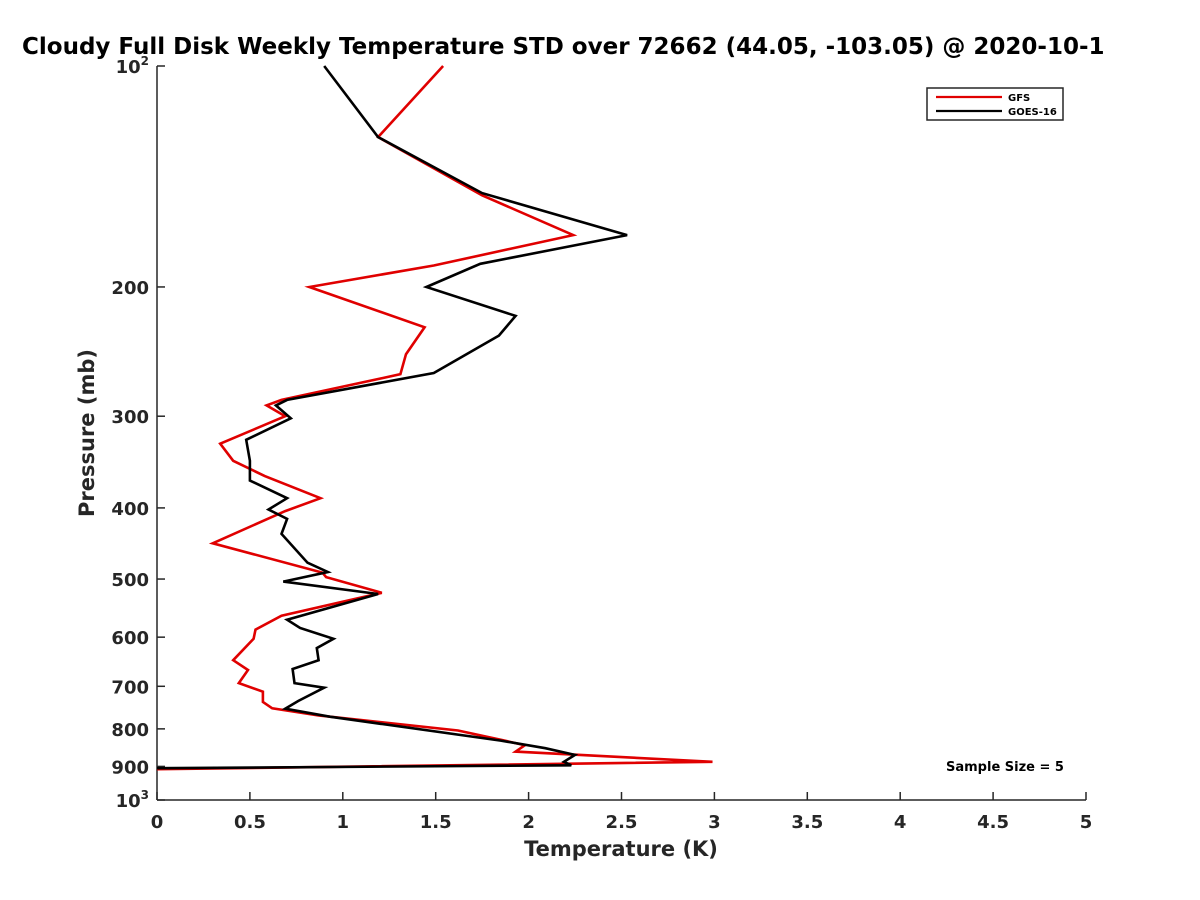 The width and height of the screenshot is (1200, 900). What do you see at coordinates (1019, 98) in the screenshot?
I see `legend-label-gfs: GFS` at bounding box center [1019, 98].